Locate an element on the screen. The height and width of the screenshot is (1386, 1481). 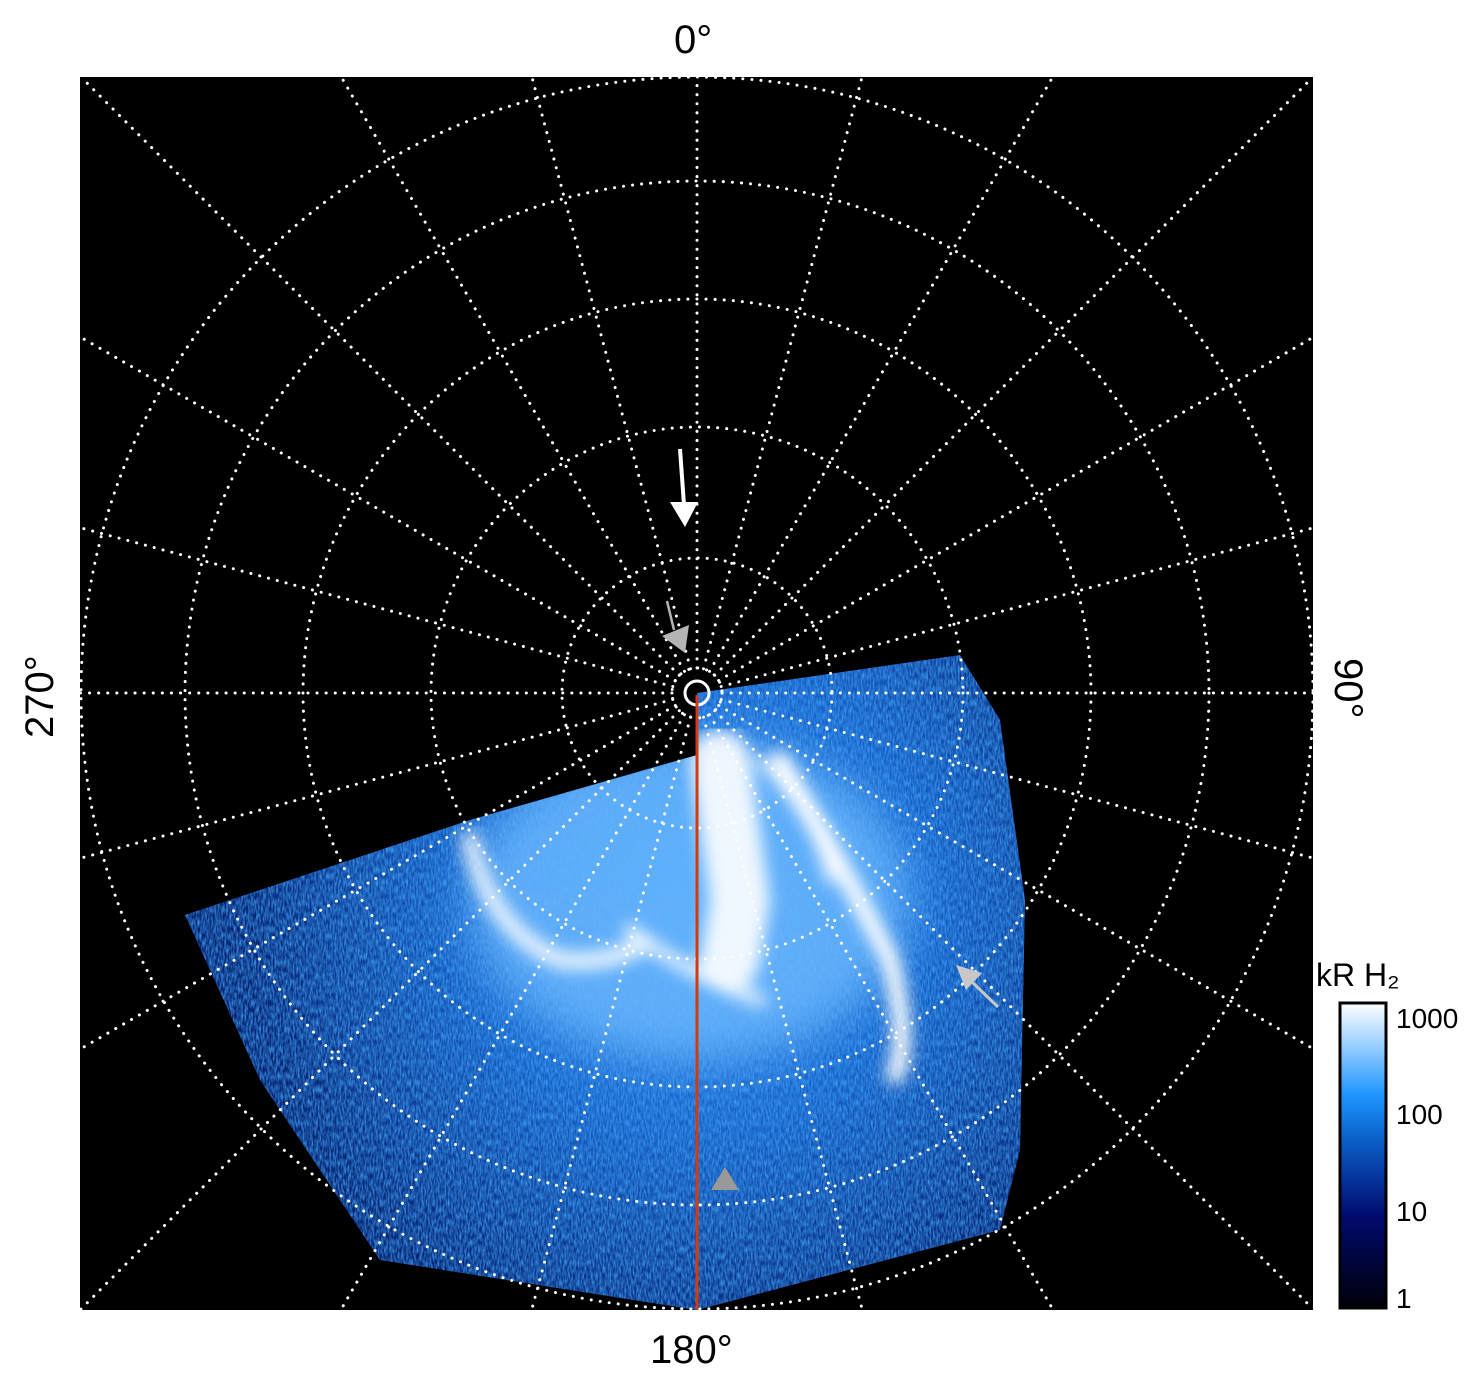
colorbar-tick: 1 is located at coordinates (1404, 1298).